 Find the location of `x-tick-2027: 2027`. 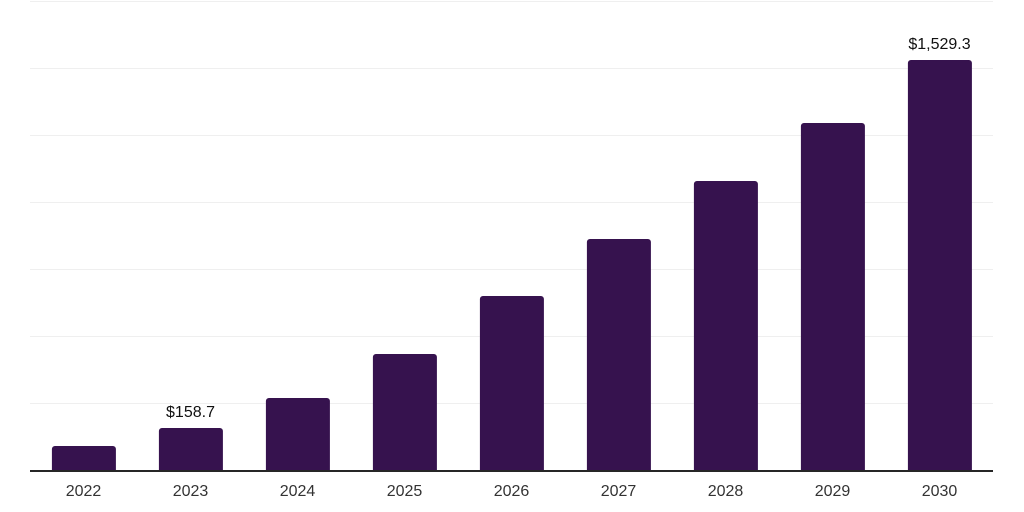

x-tick-2027: 2027 is located at coordinates (618, 491).